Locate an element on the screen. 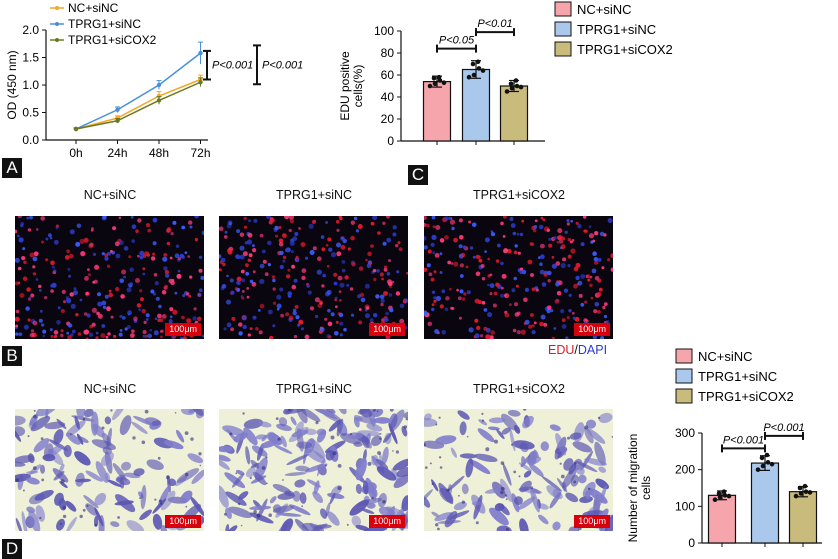  y-tick-label: 0.0 is located at coordinates (30, 140).